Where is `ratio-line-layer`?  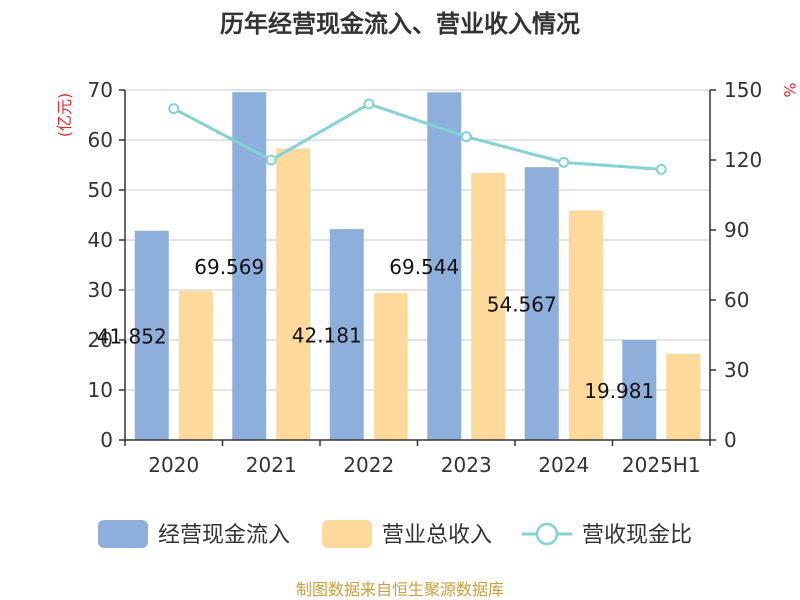
ratio-line-layer is located at coordinates (417, 136).